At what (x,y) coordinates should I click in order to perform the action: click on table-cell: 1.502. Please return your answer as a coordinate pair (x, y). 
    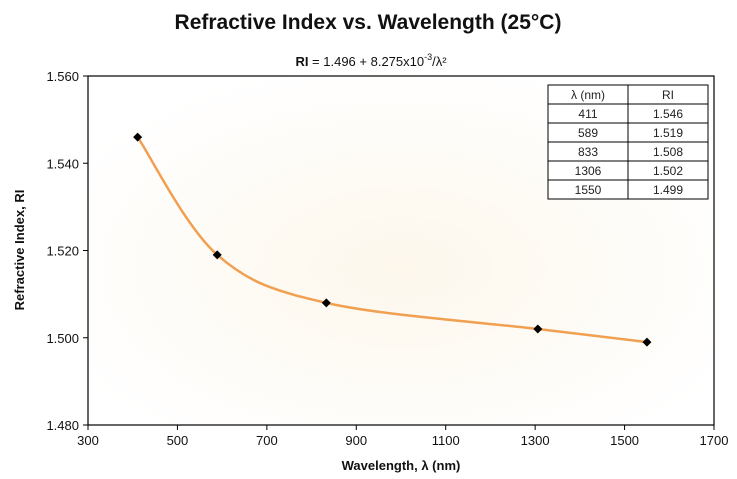
    Looking at the image, I should click on (668, 171).